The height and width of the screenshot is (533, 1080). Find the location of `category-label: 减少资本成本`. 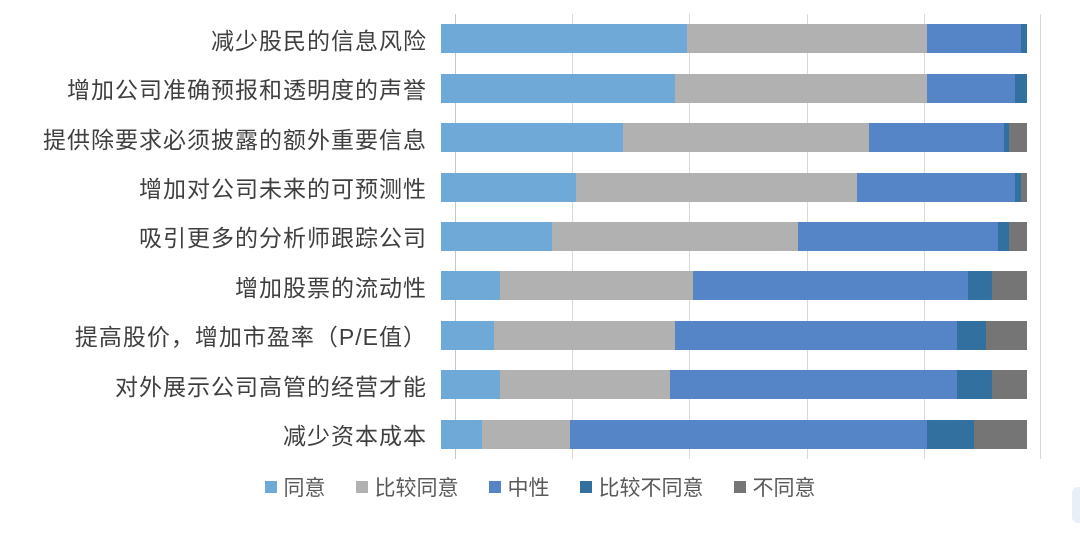

category-label: 减少资本成本 is located at coordinates (355, 436).